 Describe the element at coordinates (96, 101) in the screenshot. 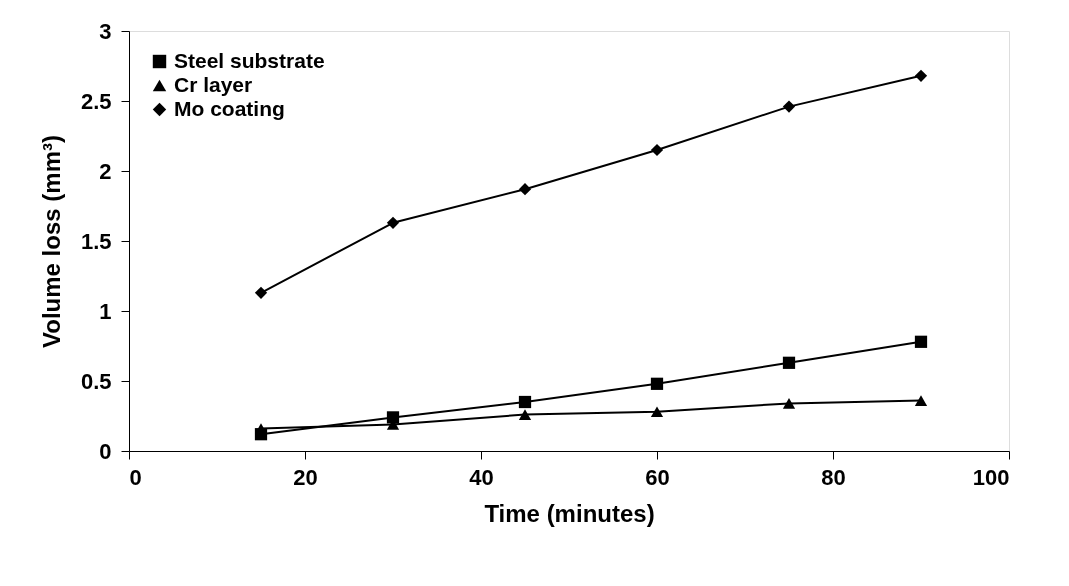

I see `y-tick-label: 2.5` at that location.